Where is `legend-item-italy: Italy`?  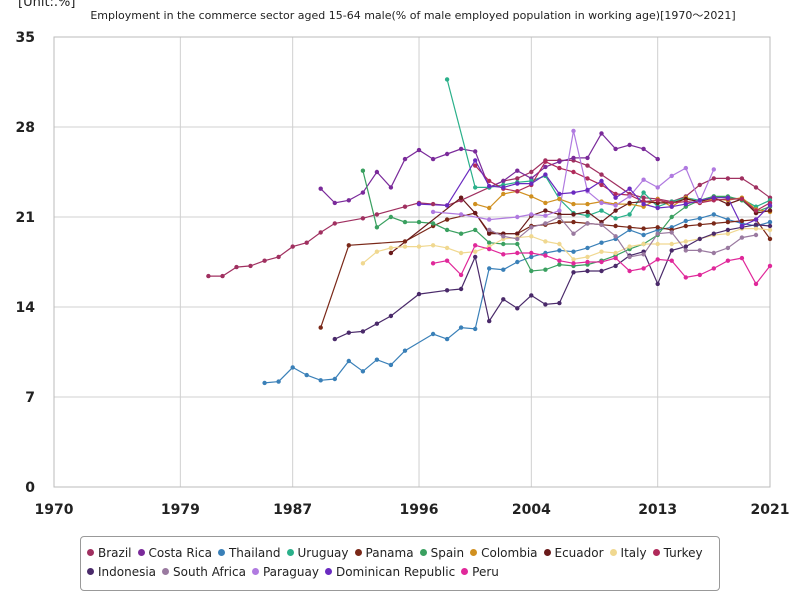 legend-item-italy: Italy is located at coordinates (628, 553).